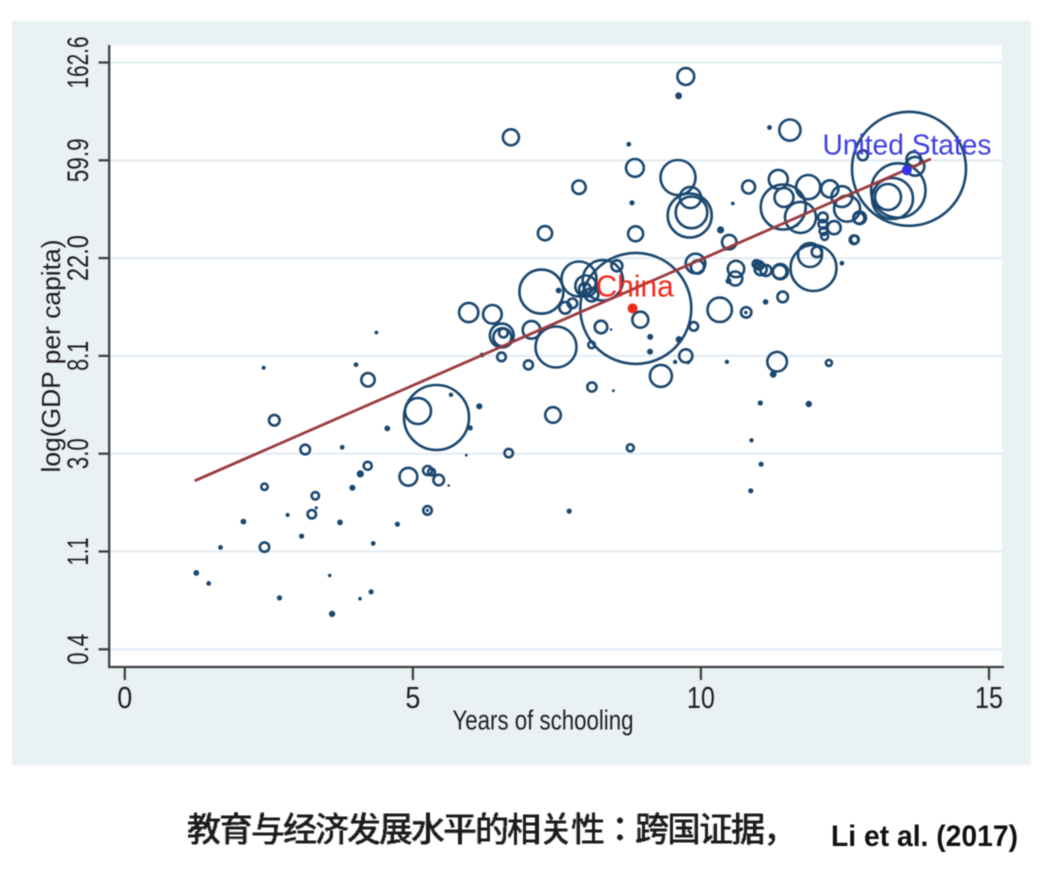  I want to click on svg-text: 162.6, so click(78, 63).